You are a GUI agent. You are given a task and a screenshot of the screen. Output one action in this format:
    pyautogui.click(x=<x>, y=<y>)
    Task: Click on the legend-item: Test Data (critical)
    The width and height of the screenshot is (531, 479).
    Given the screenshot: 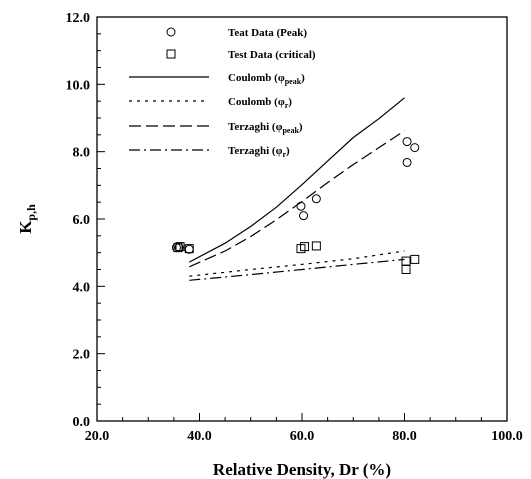 What is the action you would take?
    pyautogui.click(x=241, y=55)
    